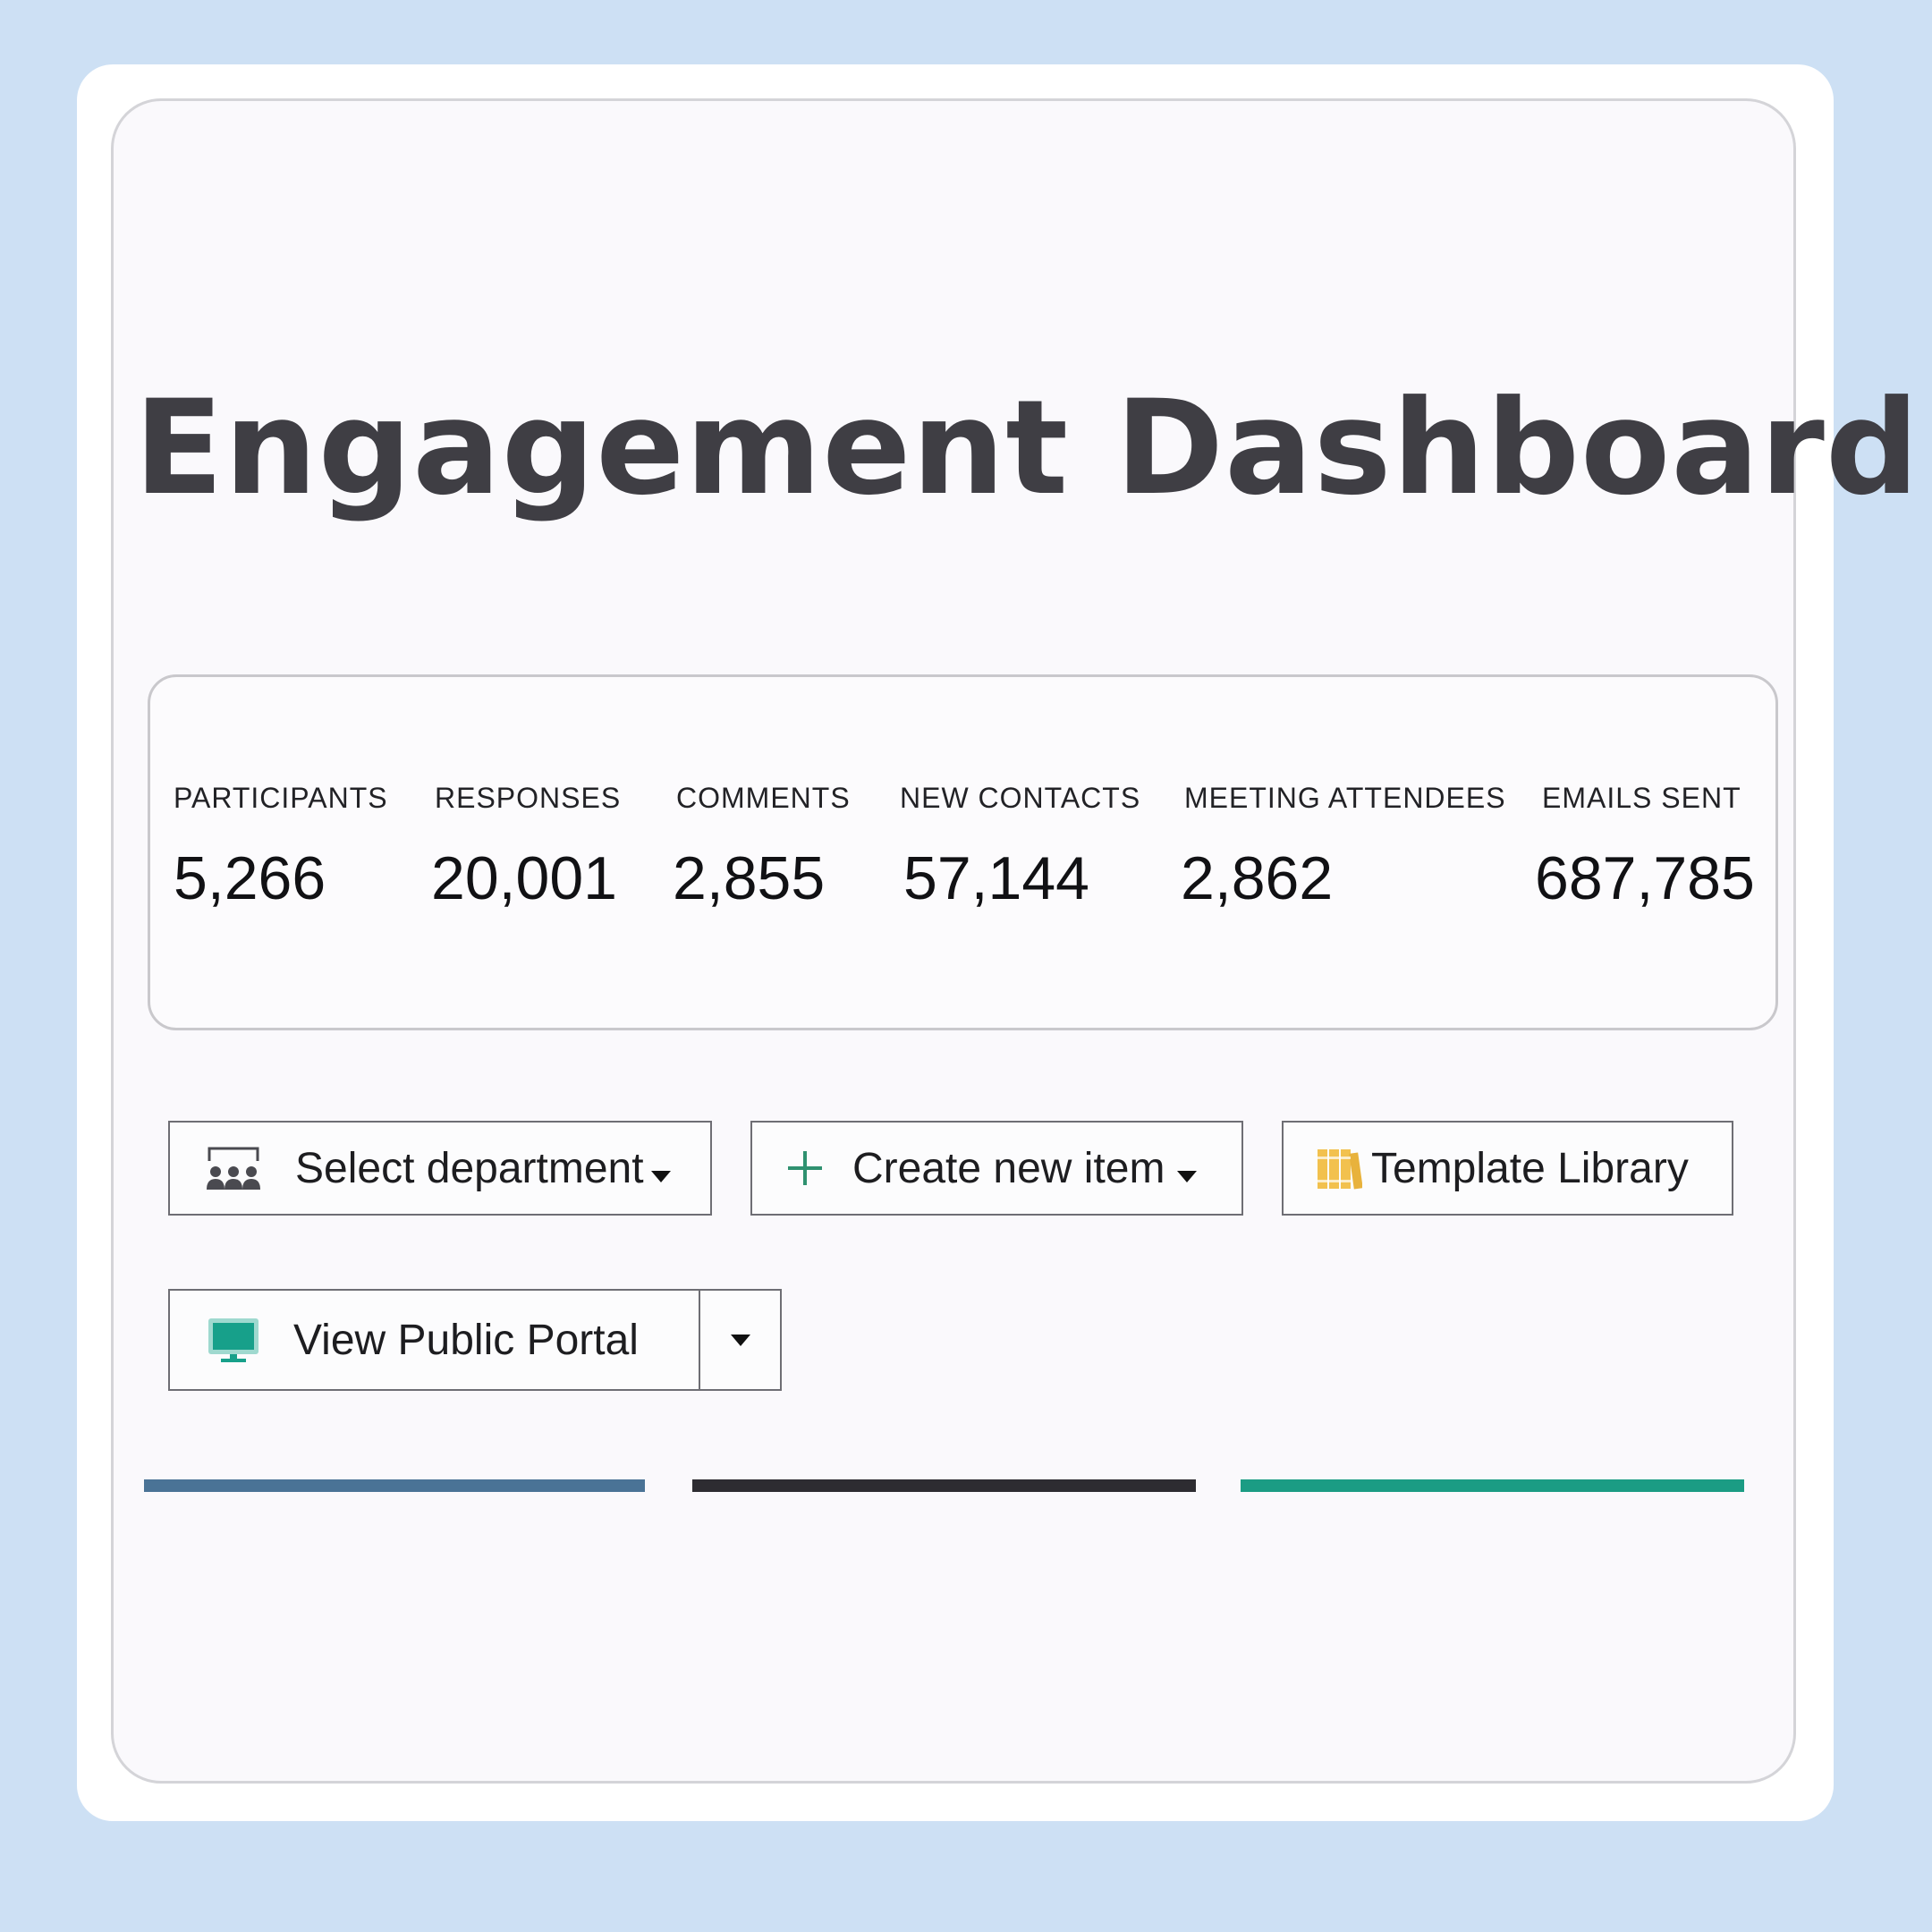  I want to click on stat-label-new-contacts: NEW CONTACTS, so click(1020, 798).